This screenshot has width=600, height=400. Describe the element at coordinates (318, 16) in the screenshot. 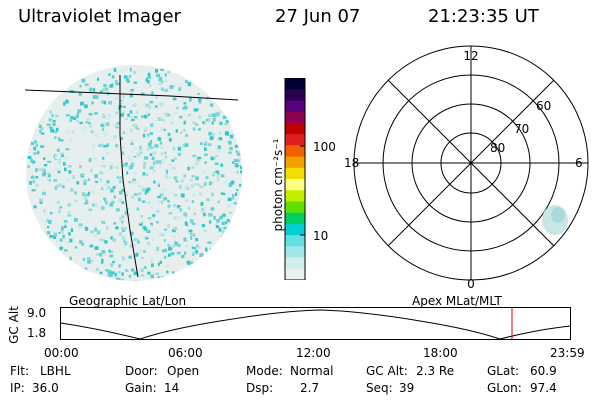

I see `image-date: 27 Jun 07` at that location.